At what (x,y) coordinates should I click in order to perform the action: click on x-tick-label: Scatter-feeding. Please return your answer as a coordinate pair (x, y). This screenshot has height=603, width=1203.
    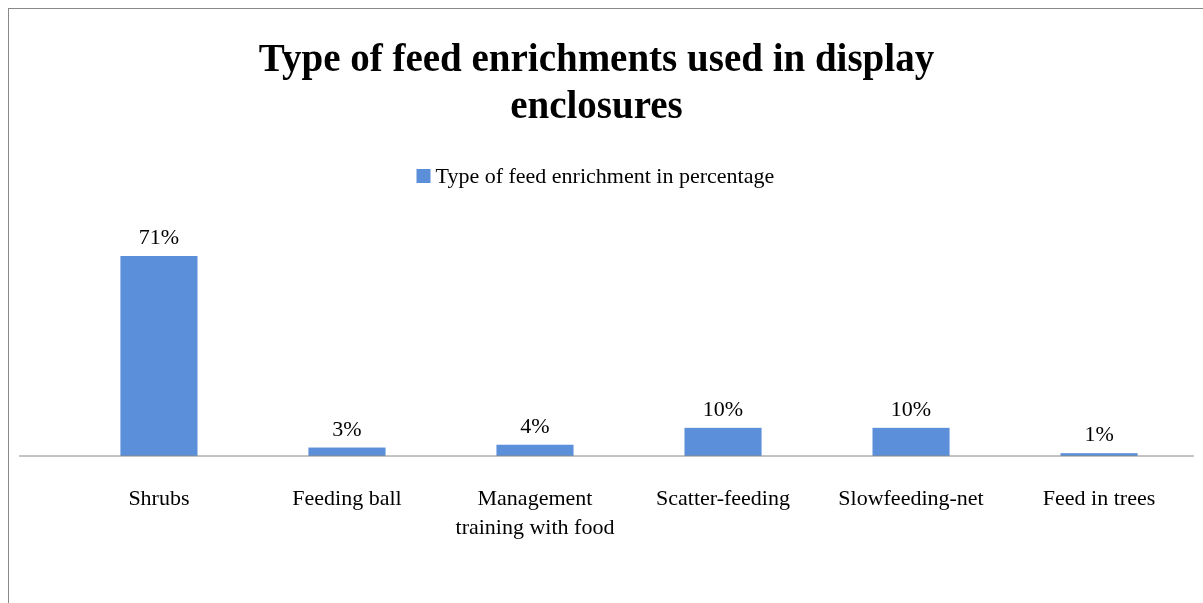
    Looking at the image, I should click on (723, 497).